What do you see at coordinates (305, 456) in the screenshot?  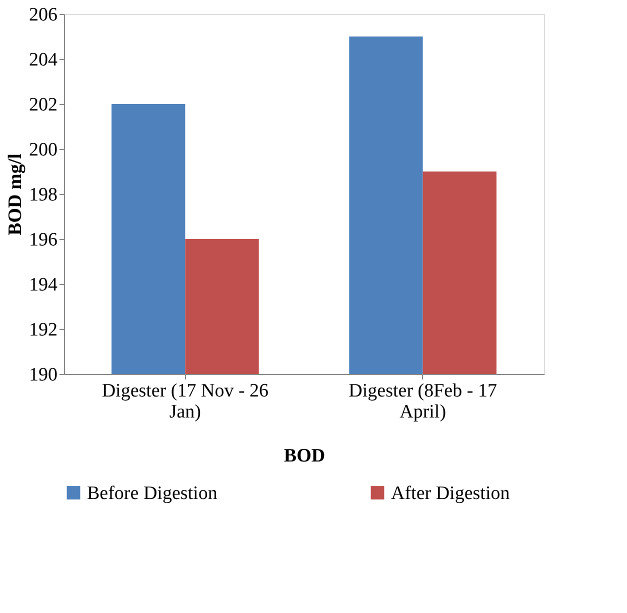 I see `x-axis-title: BOD` at bounding box center [305, 456].